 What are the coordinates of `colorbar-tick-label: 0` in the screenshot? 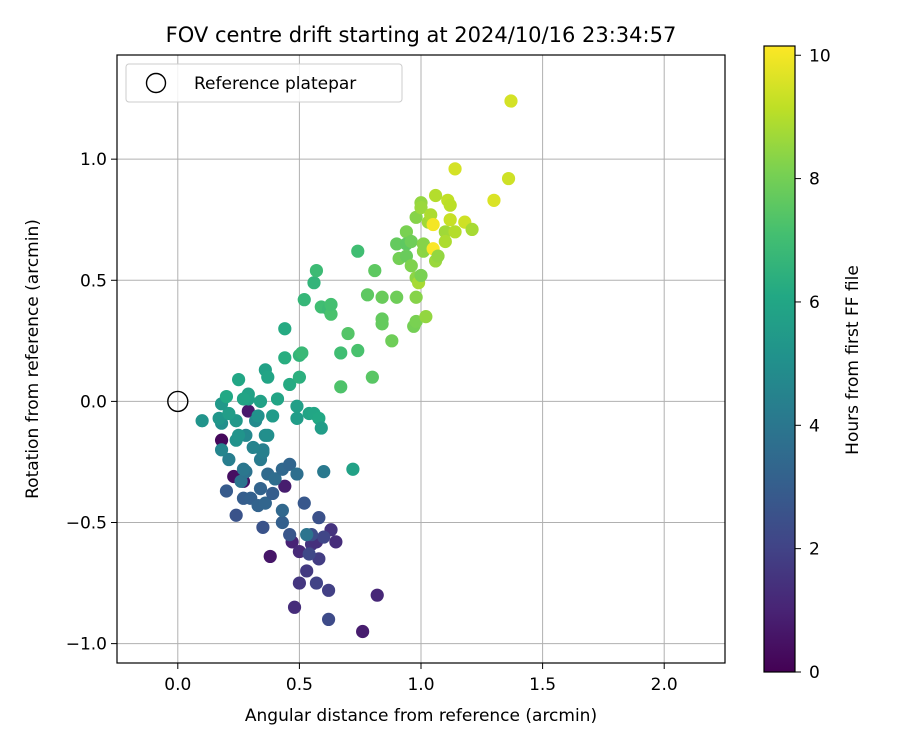 It's located at (814, 673).